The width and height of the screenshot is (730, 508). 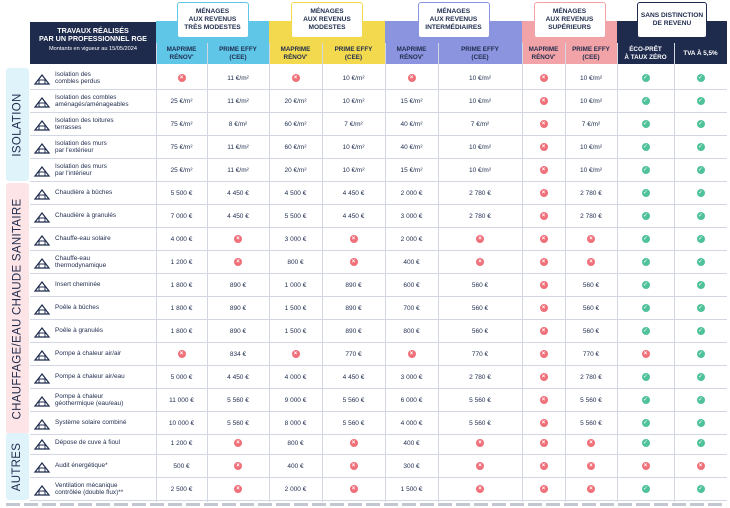 What do you see at coordinates (295, 285) in the screenshot?
I see `value-cell: 1 000 €` at bounding box center [295, 285].